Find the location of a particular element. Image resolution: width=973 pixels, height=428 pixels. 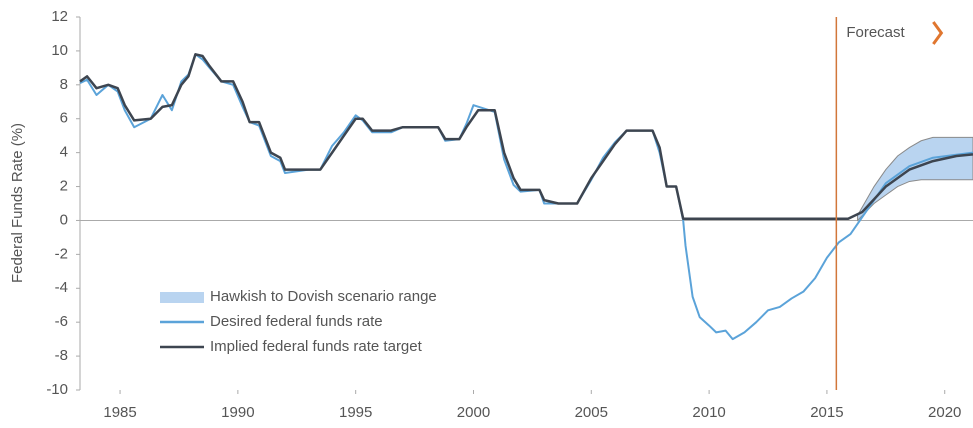

y-tick-label: 12 is located at coordinates (59, 16).